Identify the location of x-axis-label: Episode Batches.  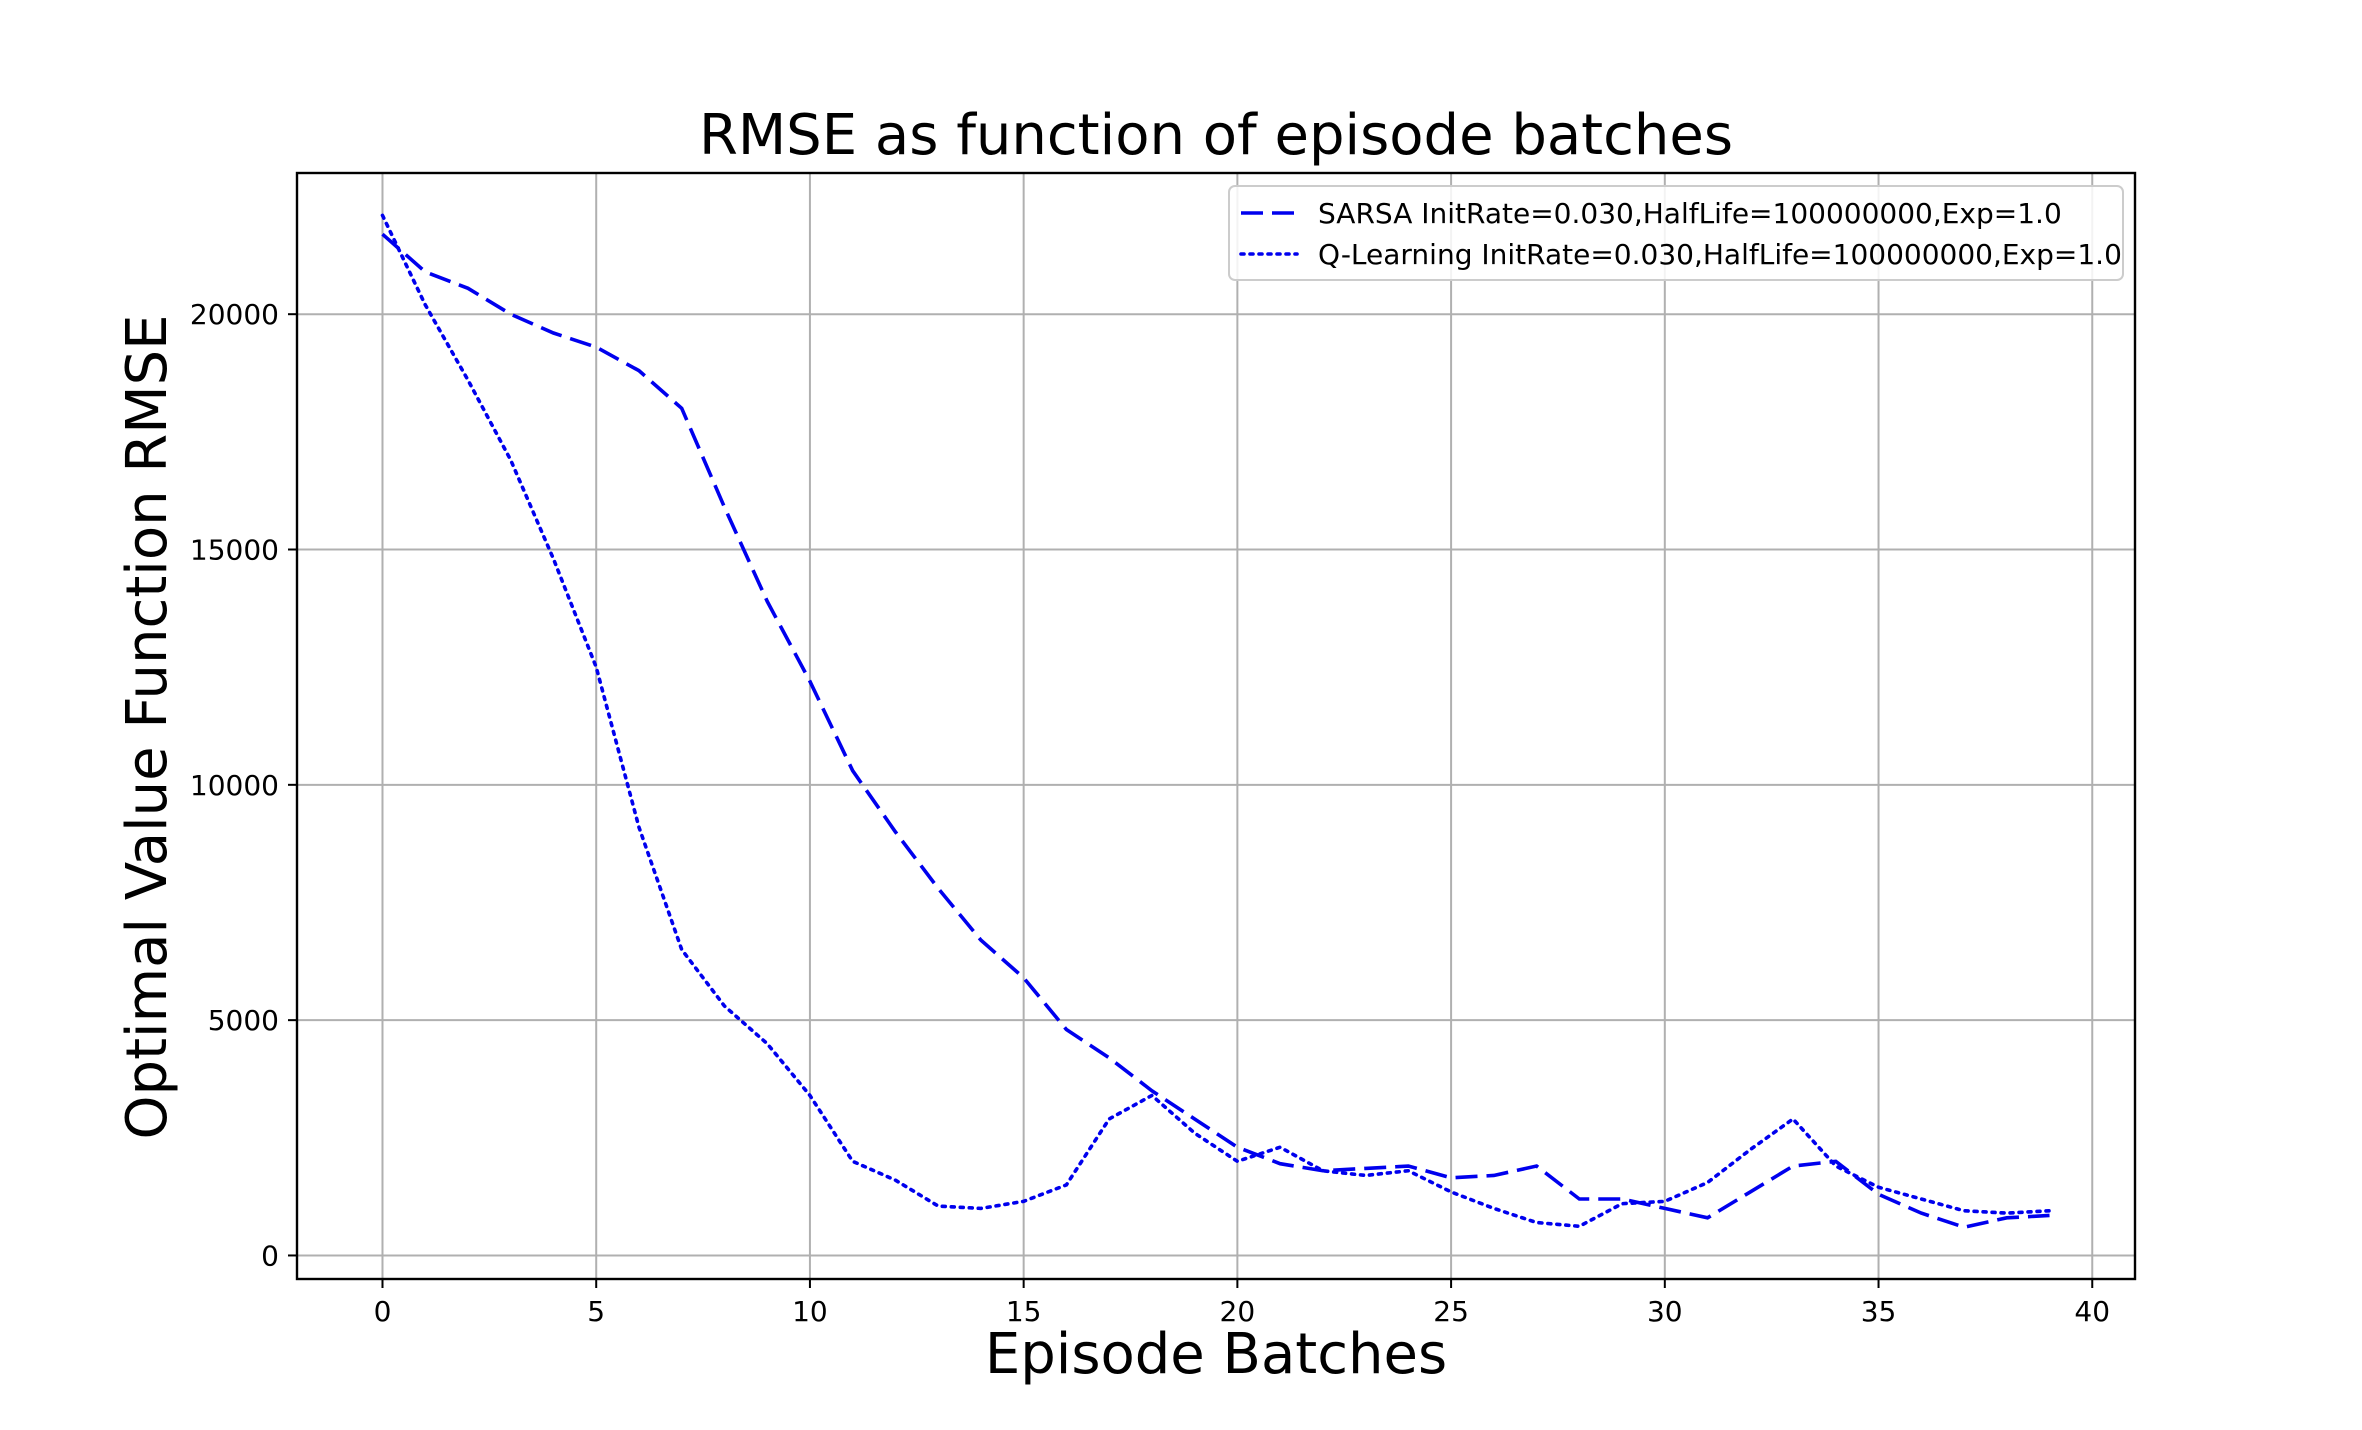
(1216, 1354).